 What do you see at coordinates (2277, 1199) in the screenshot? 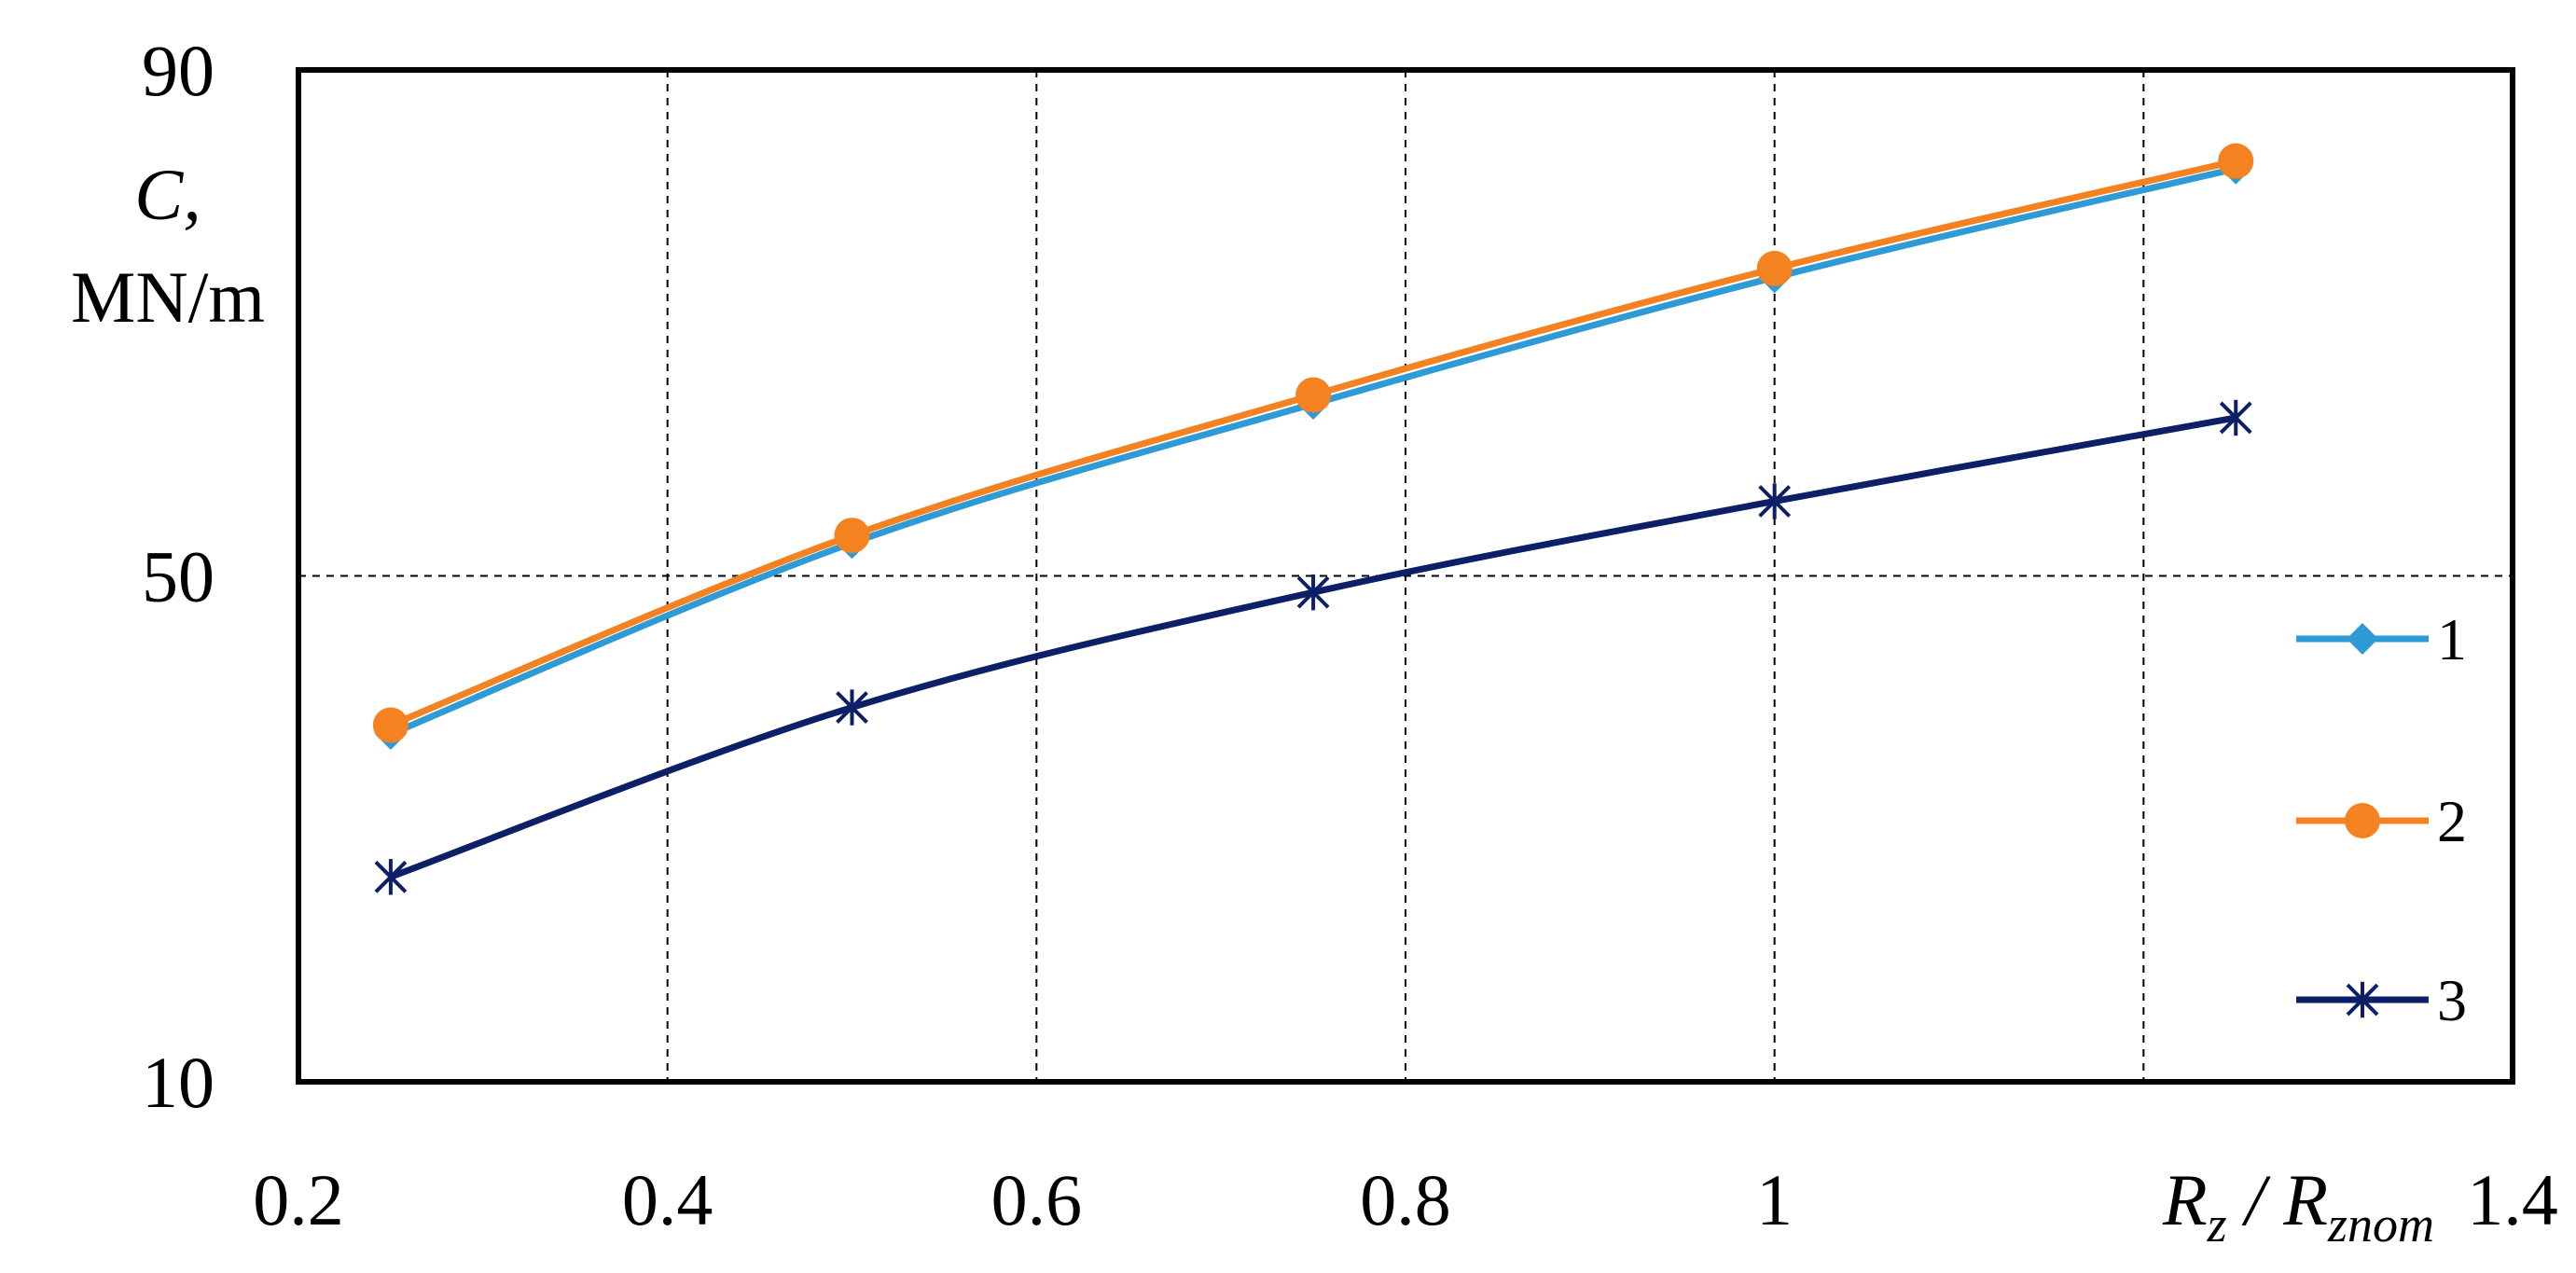
I see `x-axis-title-sep: / R` at bounding box center [2277, 1199].